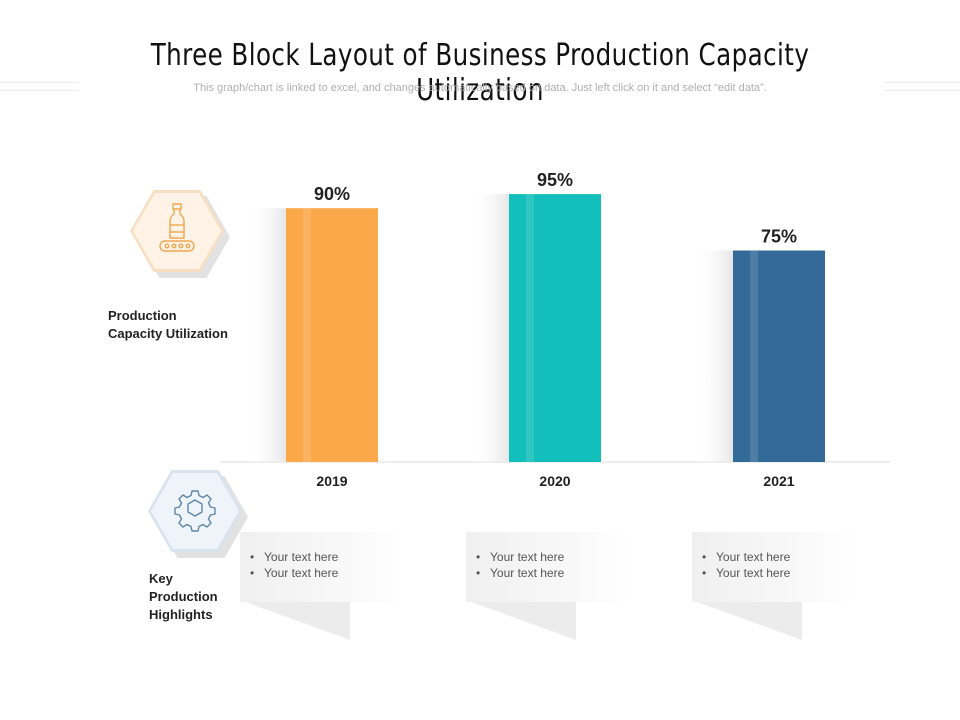 The height and width of the screenshot is (720, 960). What do you see at coordinates (142, 315) in the screenshot?
I see `production-capacity-label-line-1: Production` at bounding box center [142, 315].